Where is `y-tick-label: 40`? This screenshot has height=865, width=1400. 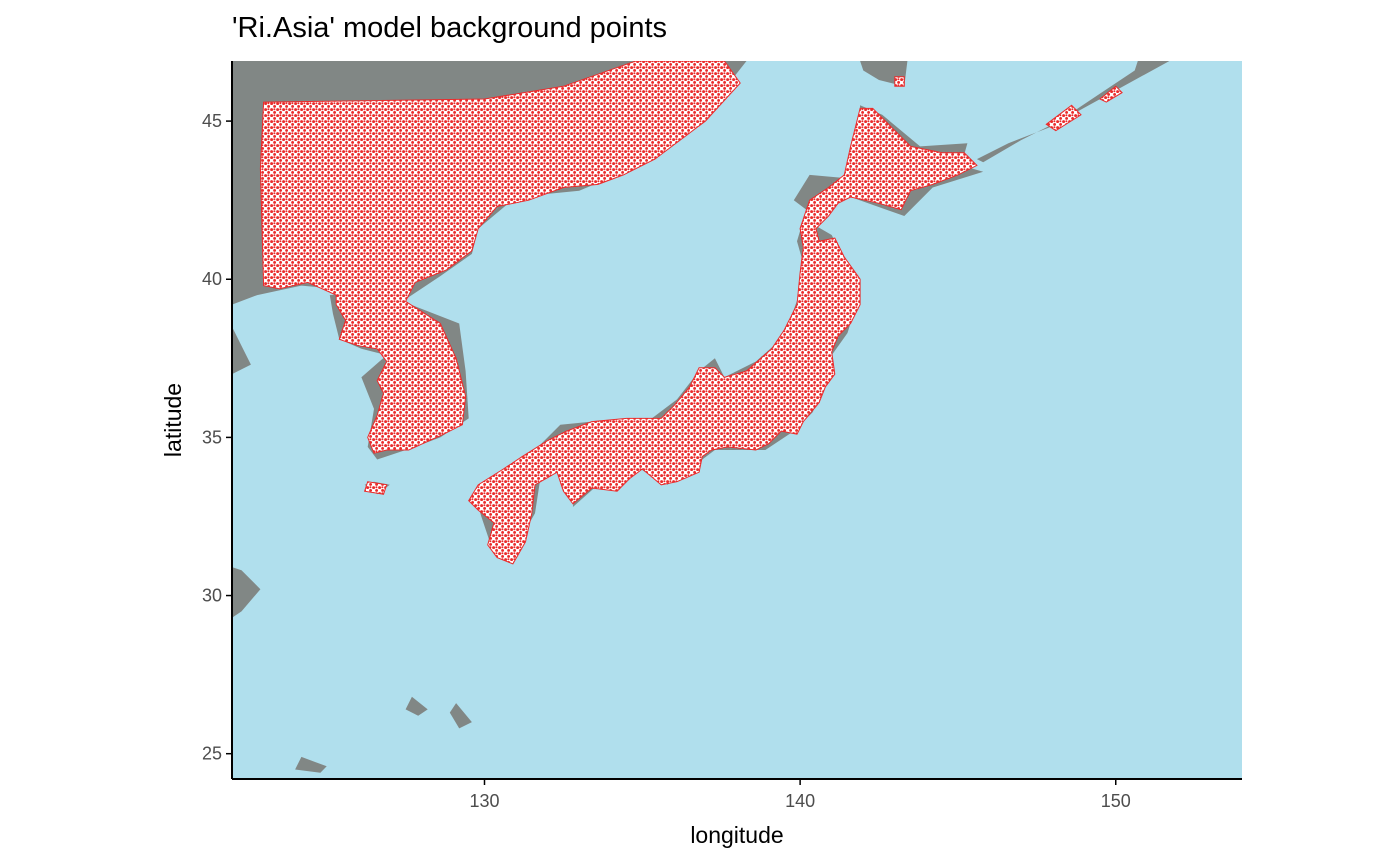 y-tick-label: 40 is located at coordinates (212, 279).